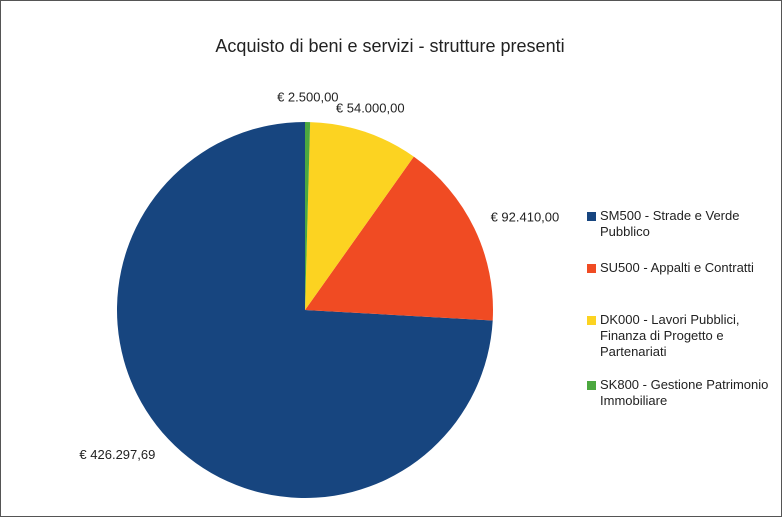  I want to click on legend-label: SU500 - Appalti e Contratti, so click(677, 267).